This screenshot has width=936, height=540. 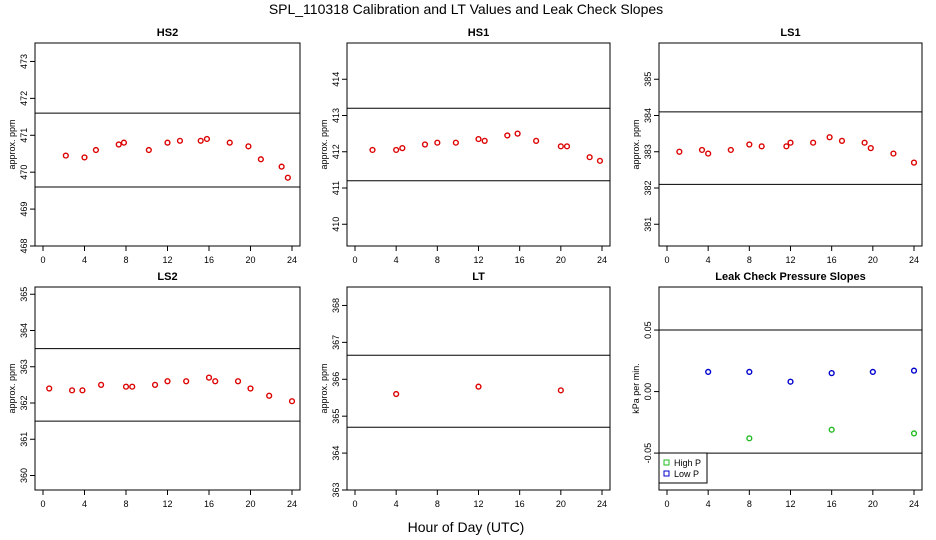 I want to click on y-tick-label: 364, so click(x=24, y=330).